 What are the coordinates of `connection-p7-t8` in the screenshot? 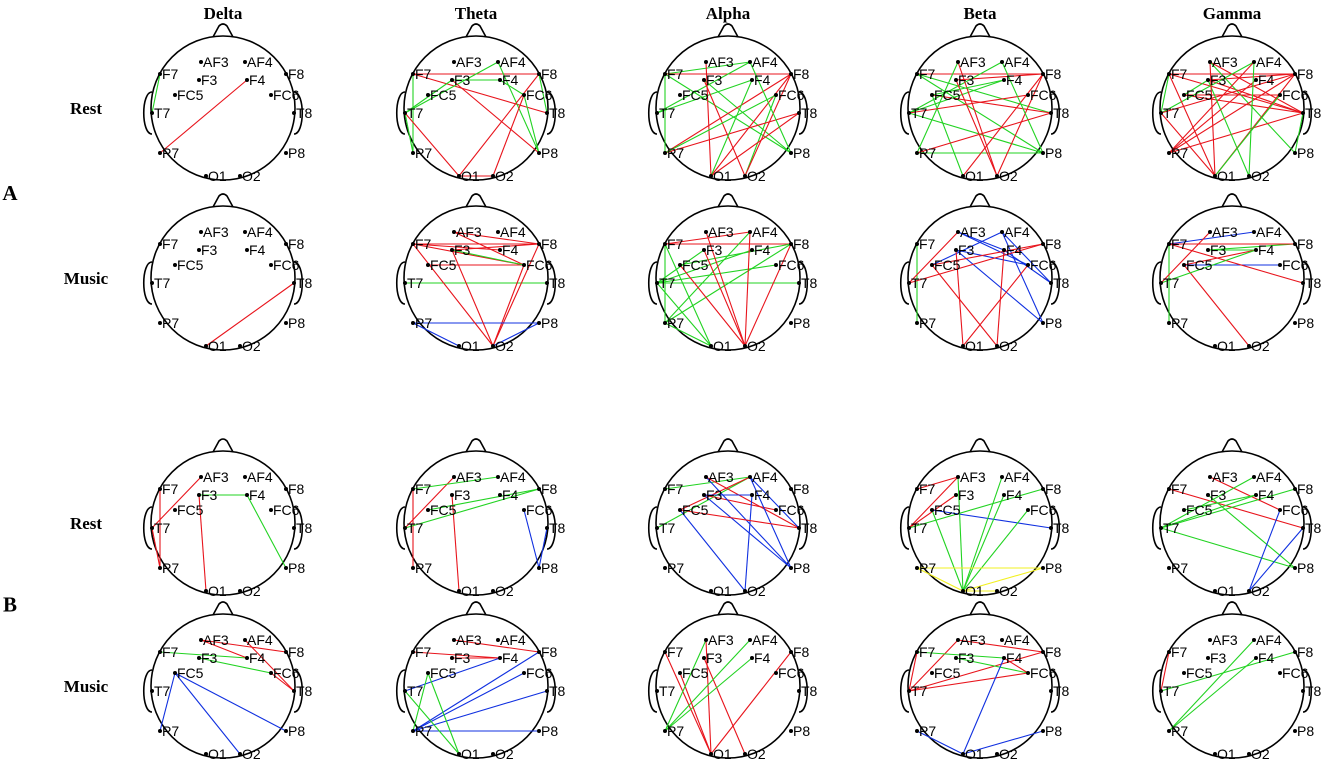 It's located at (480, 711).